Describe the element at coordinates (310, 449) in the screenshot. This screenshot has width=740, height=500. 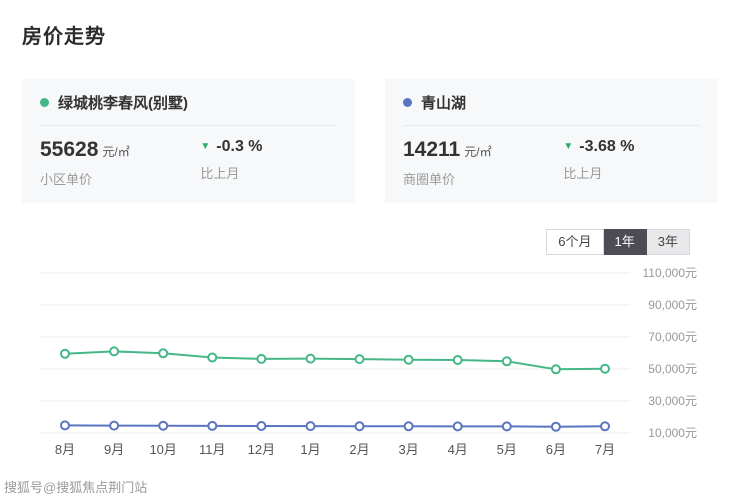
I see `svg-text: 1月` at that location.